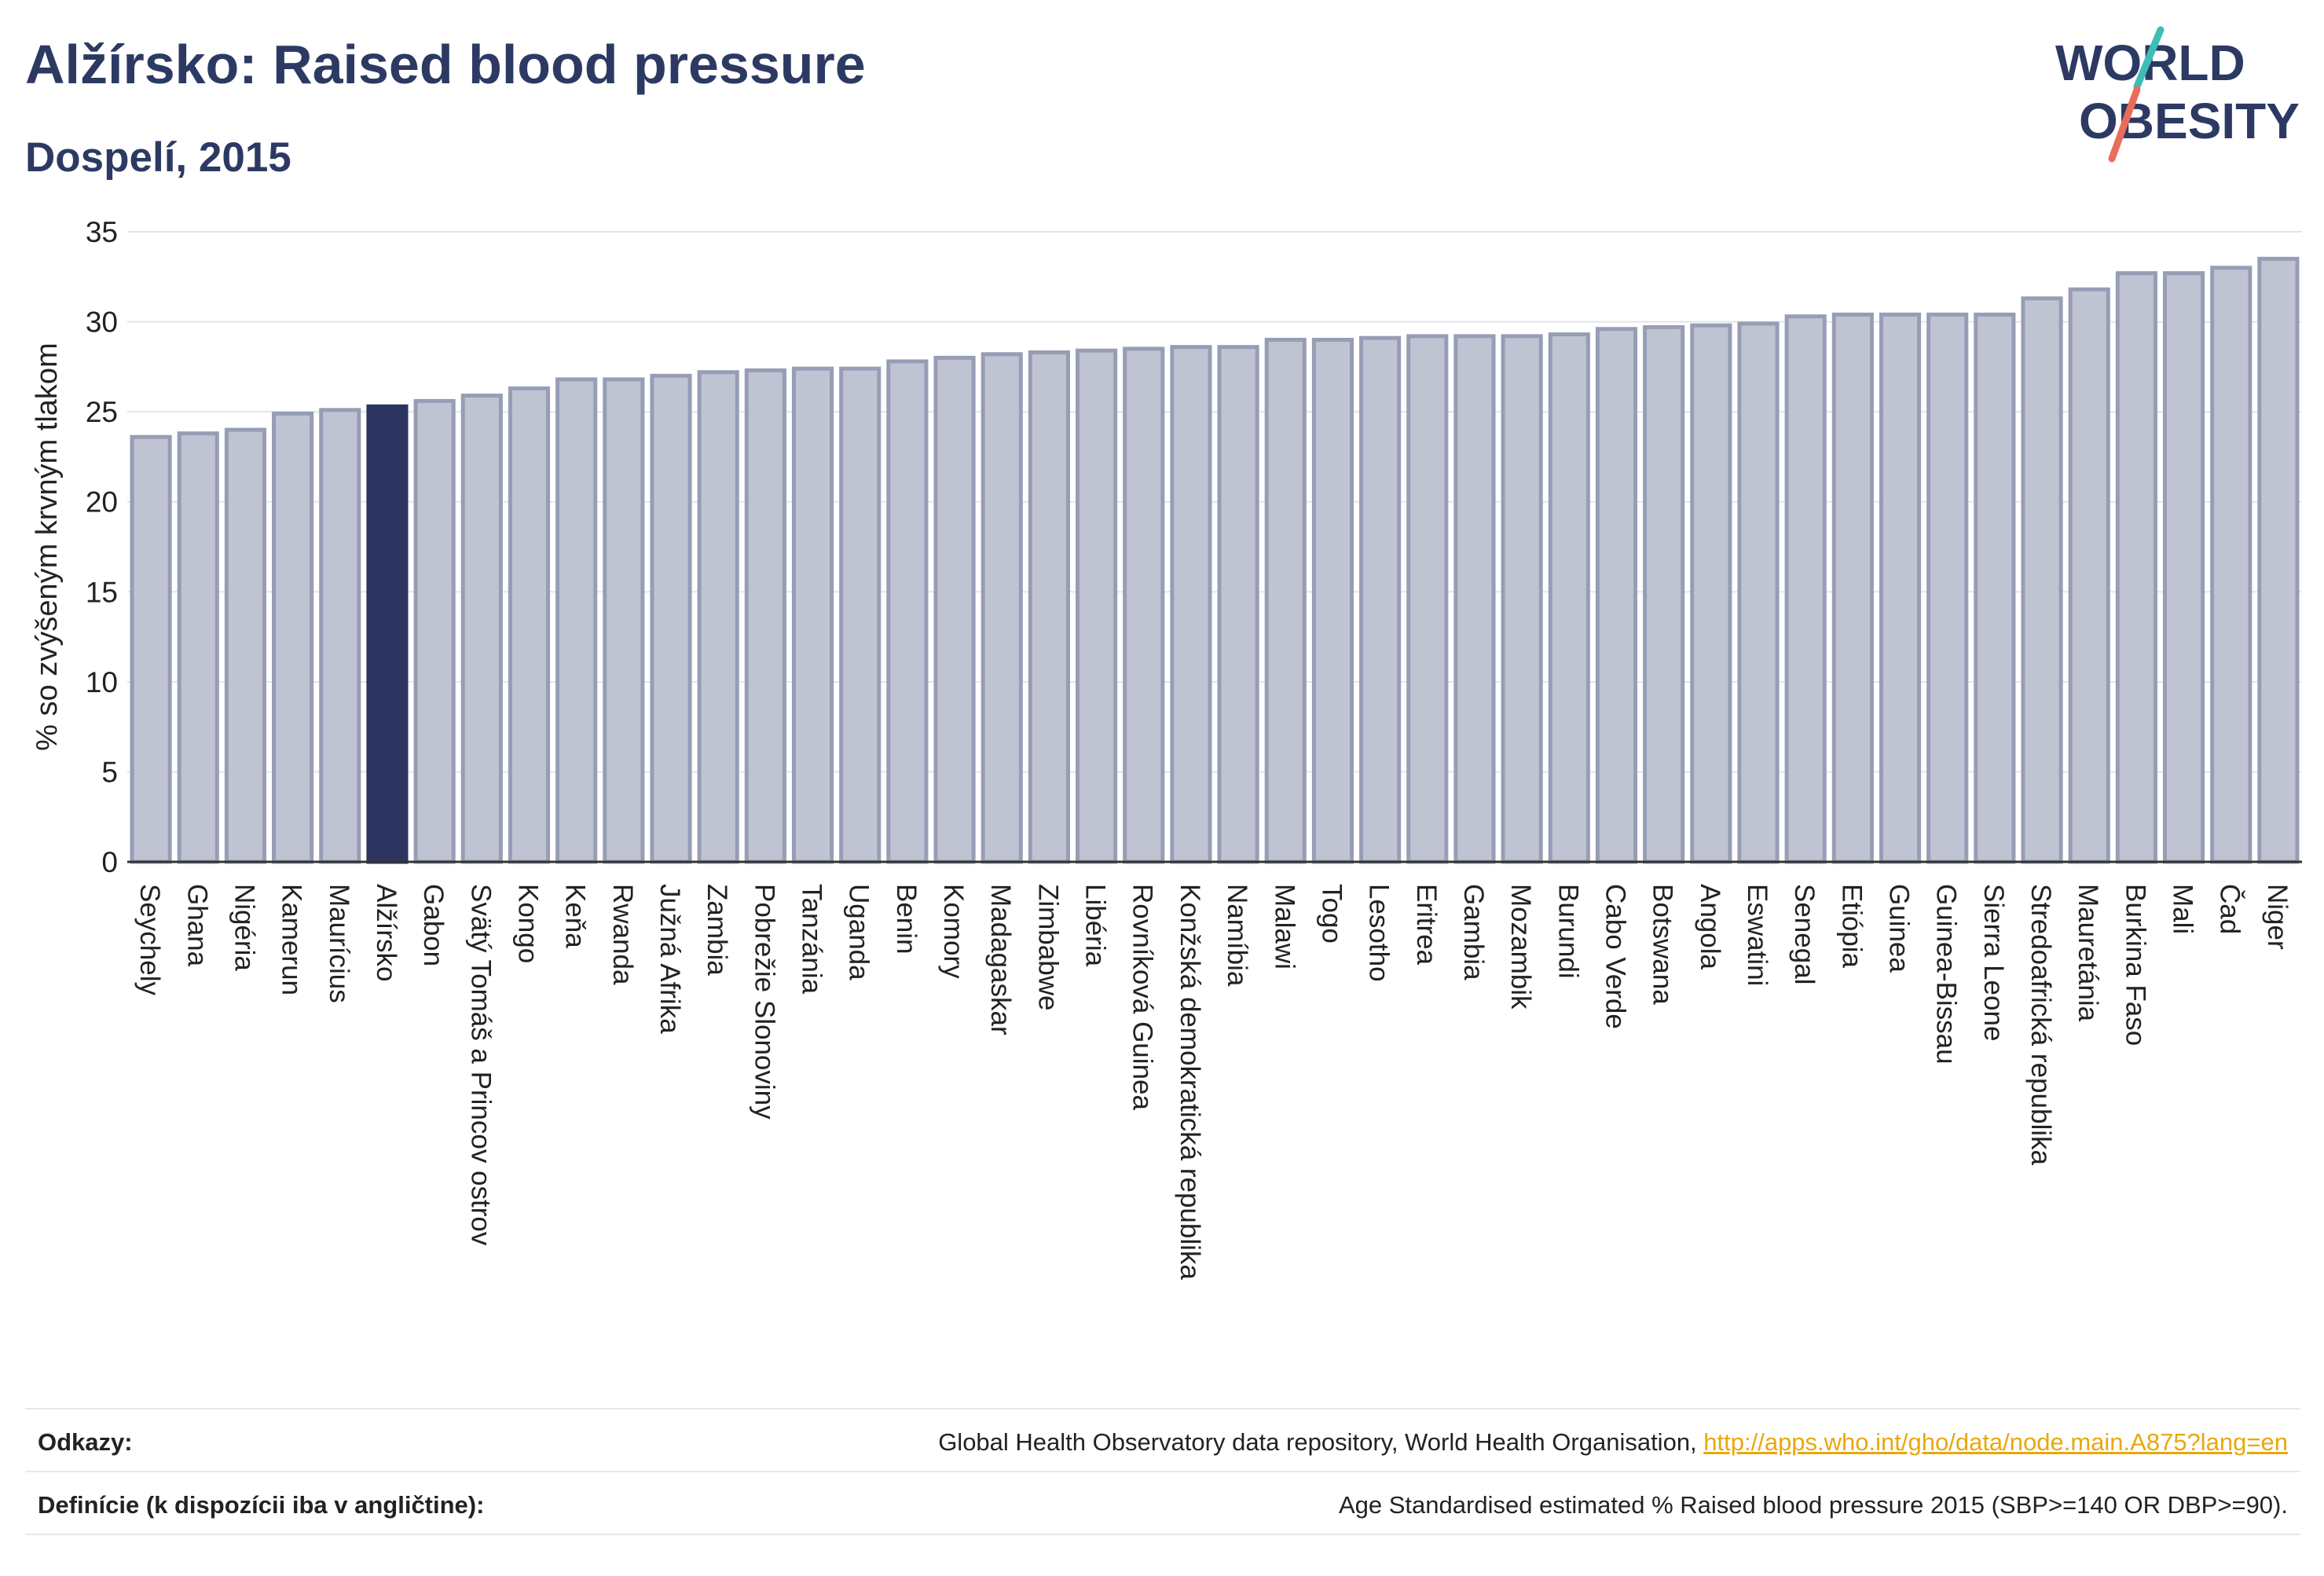 The image size is (2324, 1576). Describe the element at coordinates (1142, 997) in the screenshot. I see `x-tick-label: Rovníková Guinea` at that location.